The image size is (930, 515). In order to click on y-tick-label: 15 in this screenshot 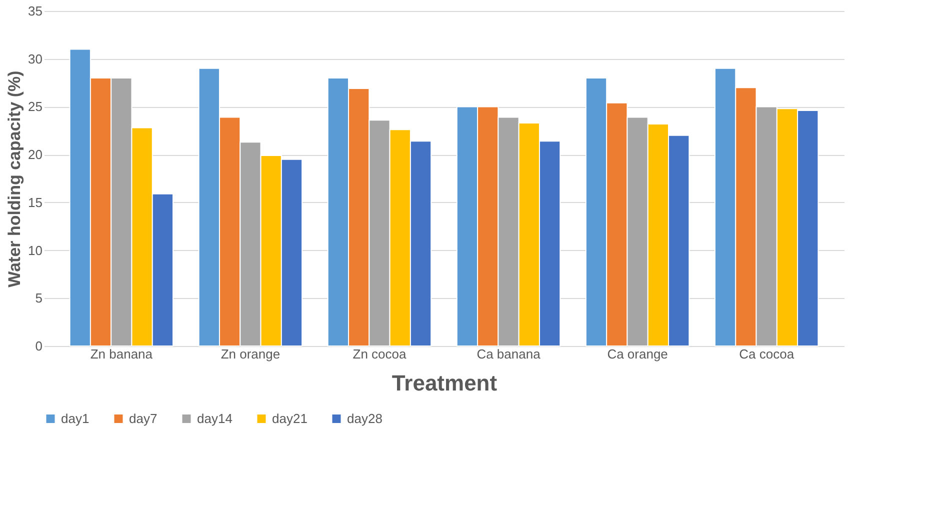, I will do `click(35, 202)`.